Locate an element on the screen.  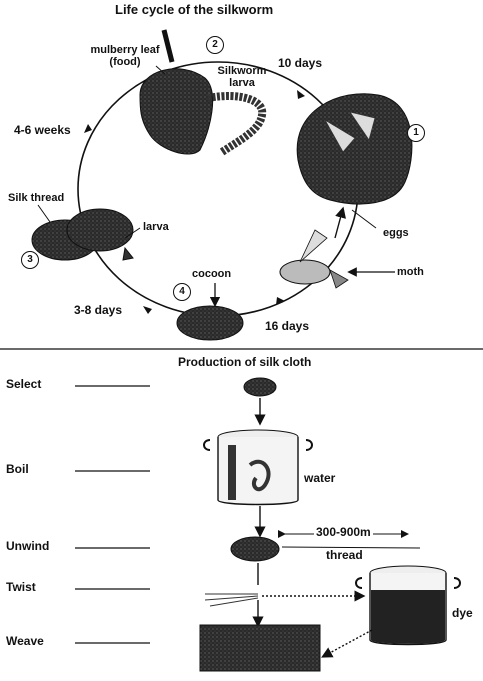
step-weave: Weave is located at coordinates (25, 641).